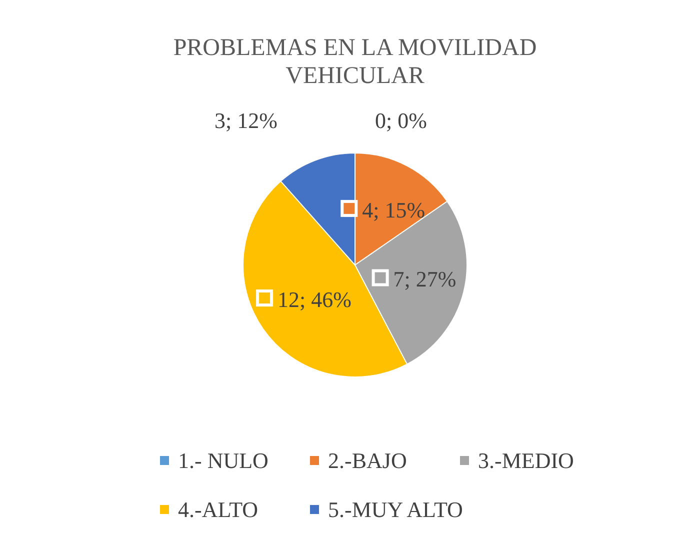 Image resolution: width=686 pixels, height=545 pixels. Describe the element at coordinates (223, 460) in the screenshot. I see `legend-label: 1.- NULO` at that location.